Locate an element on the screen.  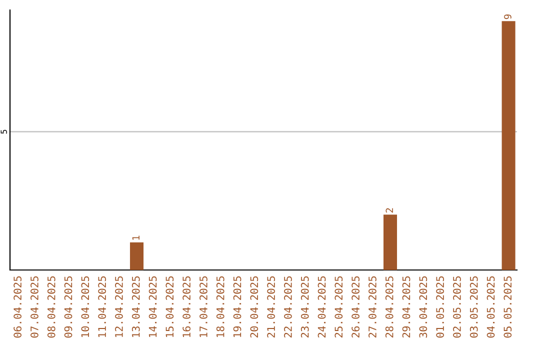
x-tick-label: 14.04.2025 is located at coordinates (152, 307).